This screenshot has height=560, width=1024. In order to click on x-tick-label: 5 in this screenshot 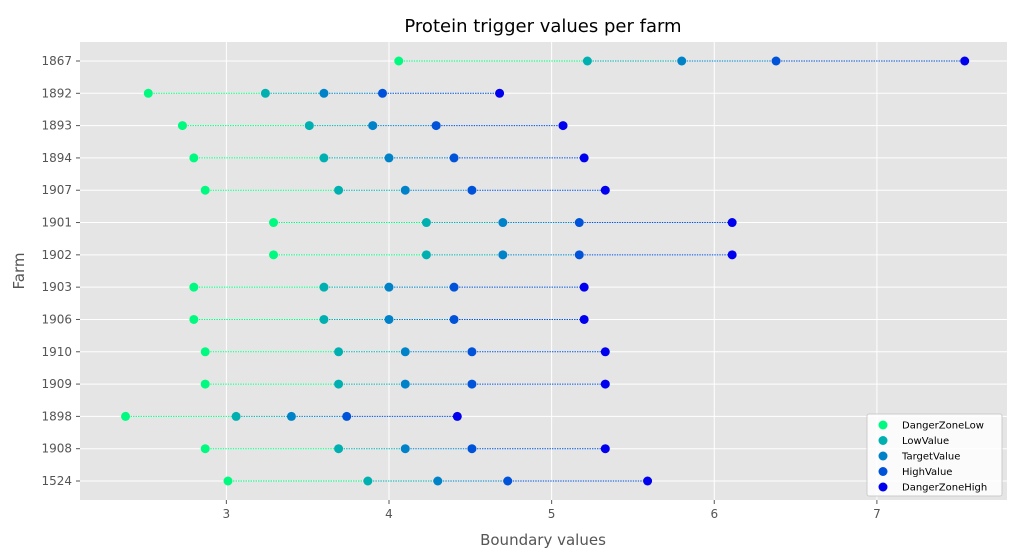, I will do `click(552, 514)`.